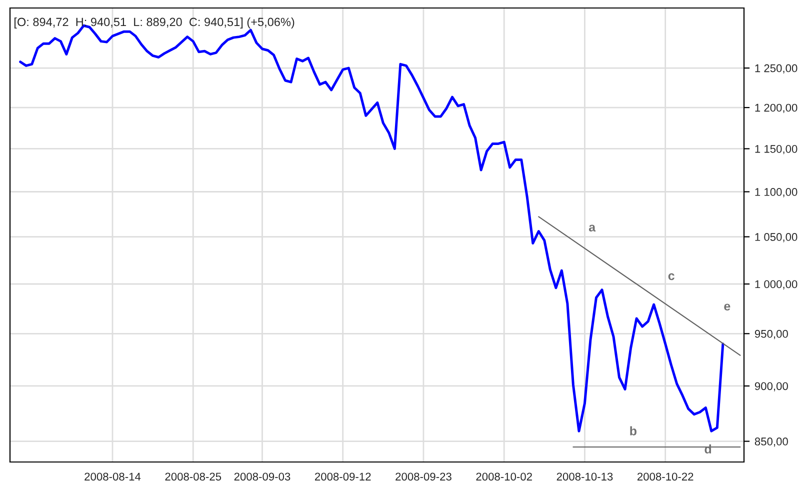 The width and height of the screenshot is (800, 500). I want to click on y-tick-label: 1 200,00, so click(776, 108).